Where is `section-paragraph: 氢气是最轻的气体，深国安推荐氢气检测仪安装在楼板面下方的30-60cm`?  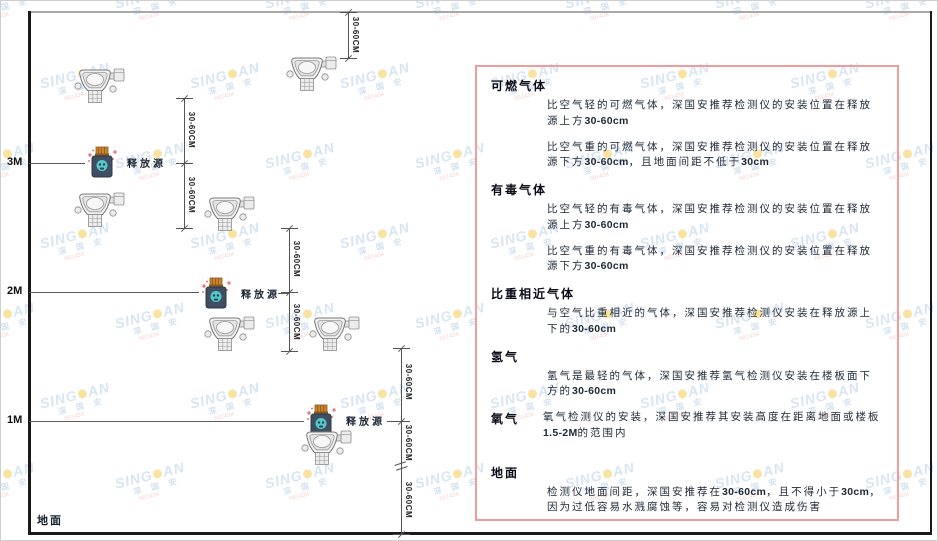 section-paragraph: 氢气是最轻的气体，深国安推荐氢气检测仪安装在楼板面下方的30-60cm is located at coordinates (715, 385).